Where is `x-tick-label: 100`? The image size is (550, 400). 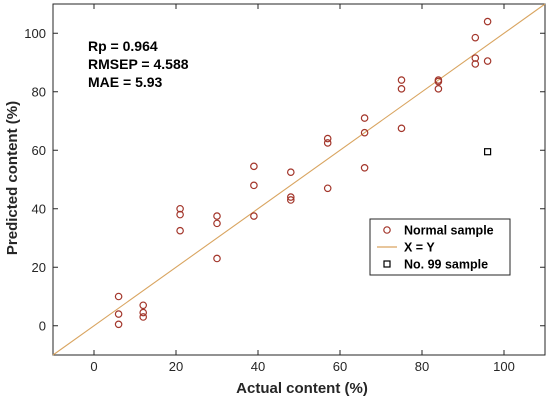 x-tick-label: 100 is located at coordinates (504, 366).